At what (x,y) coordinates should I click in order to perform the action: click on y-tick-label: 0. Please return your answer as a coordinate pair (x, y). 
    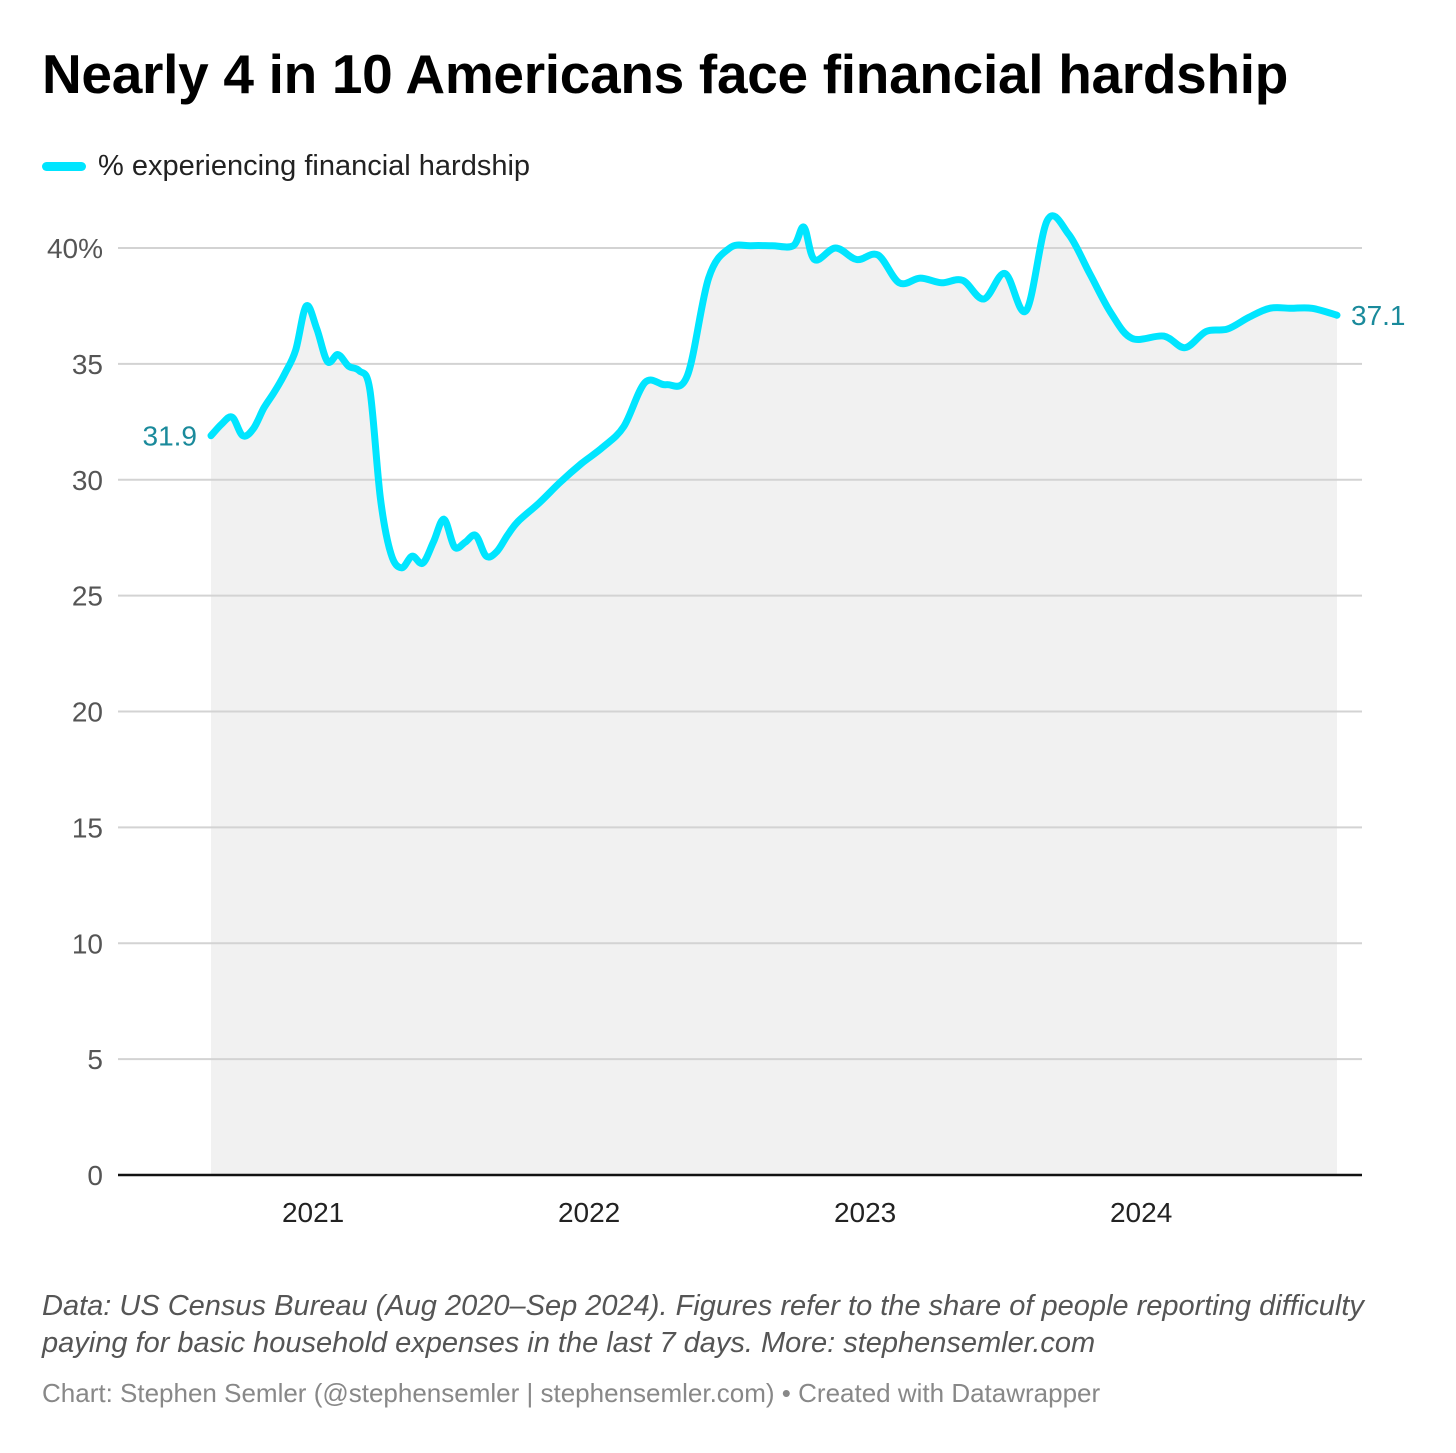
    Looking at the image, I should click on (95, 1175).